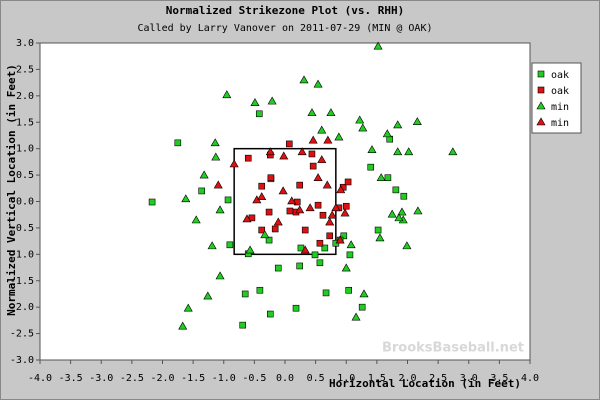 This screenshot has height=400, width=600. I want to click on y-tick-label: -2.0, so click(22, 307).